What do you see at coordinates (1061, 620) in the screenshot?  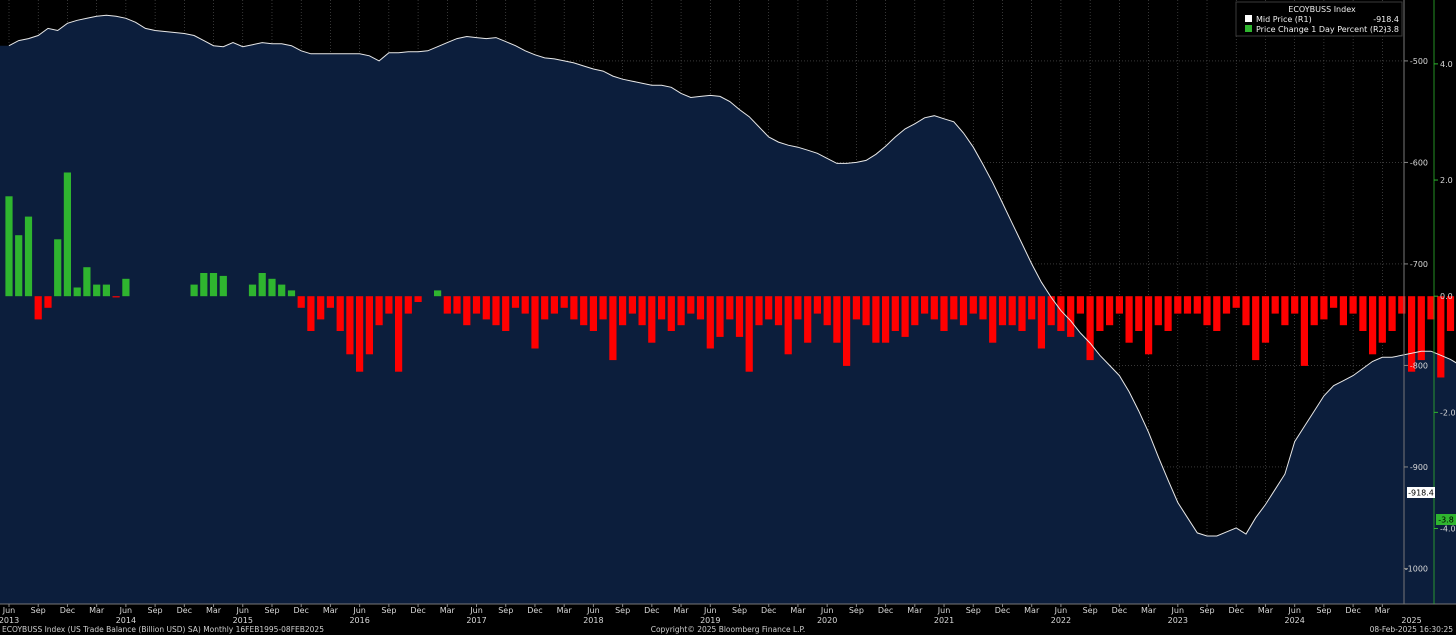 I see `x-year-label: 2022` at bounding box center [1061, 620].